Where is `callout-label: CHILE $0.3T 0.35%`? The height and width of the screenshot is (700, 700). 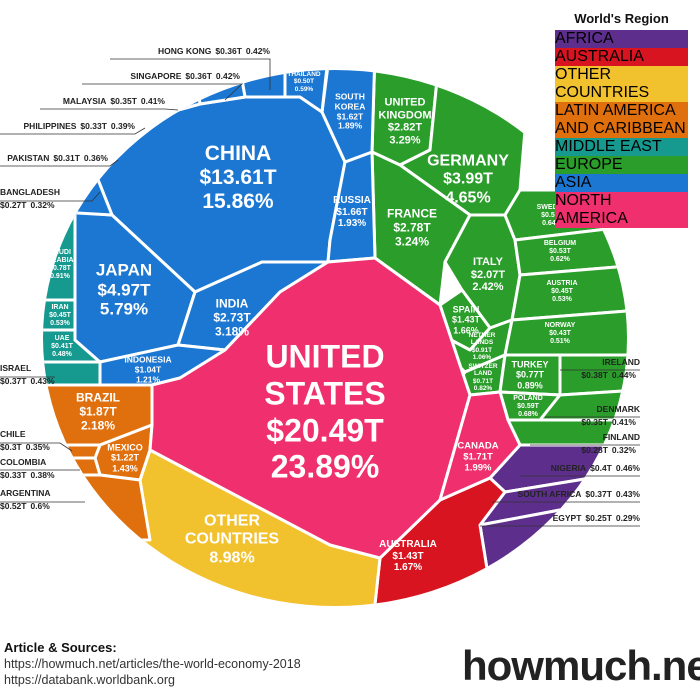 callout-label: CHILE $0.3T 0.35% is located at coordinates (35, 441).